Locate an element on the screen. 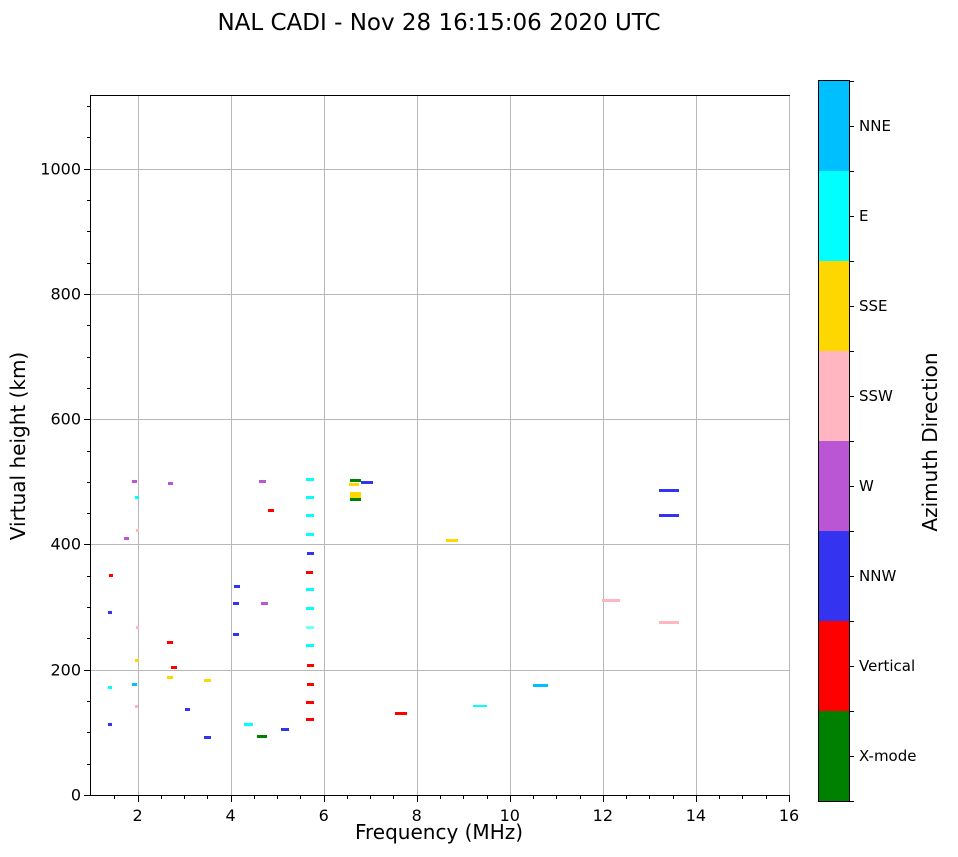 Image resolution: width=958 pixels, height=857 pixels. colorbar-label: SSE is located at coordinates (873, 306).